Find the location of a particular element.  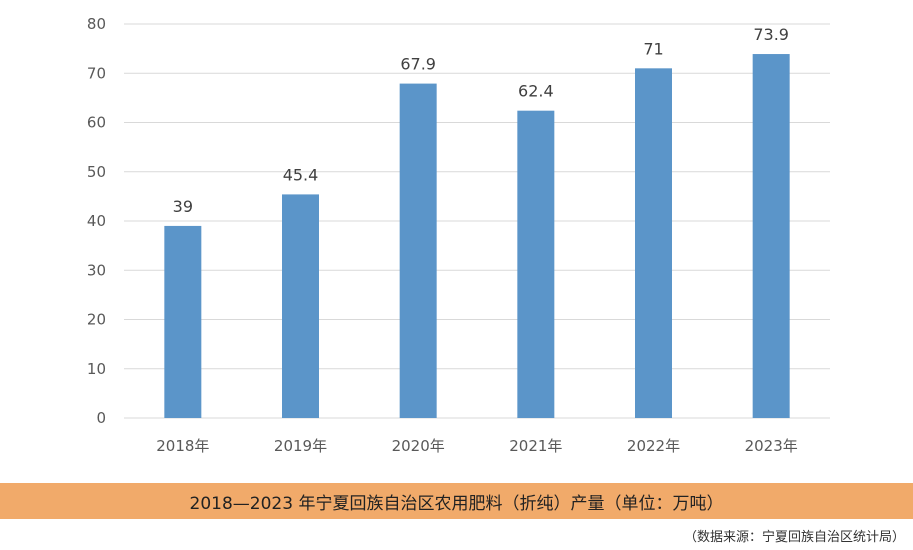

y-tick-label: 70 is located at coordinates (96, 73).